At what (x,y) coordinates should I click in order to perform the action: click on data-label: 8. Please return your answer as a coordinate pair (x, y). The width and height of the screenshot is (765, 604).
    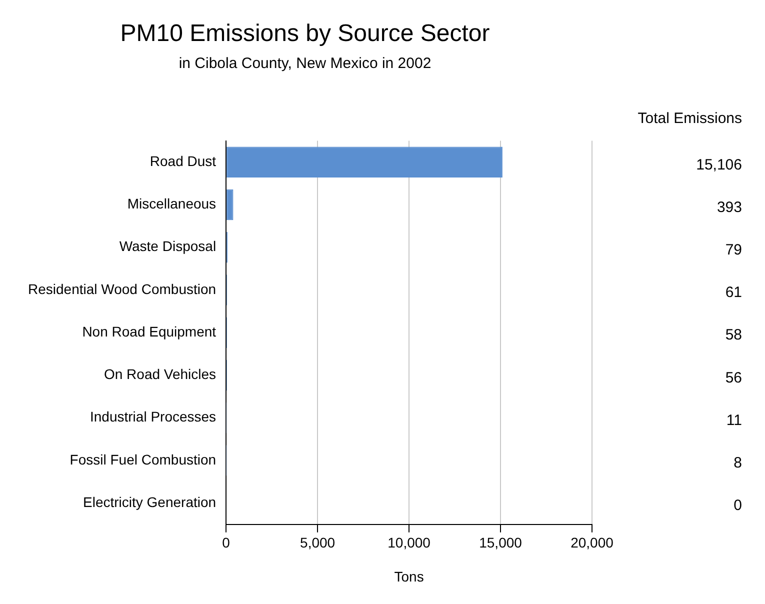
    Looking at the image, I should click on (738, 463).